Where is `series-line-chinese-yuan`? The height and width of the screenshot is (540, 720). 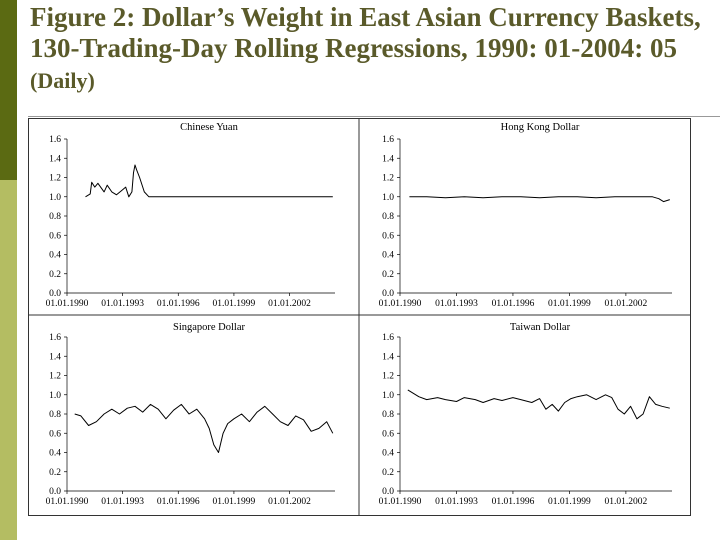 series-line-chinese-yuan is located at coordinates (209, 181).